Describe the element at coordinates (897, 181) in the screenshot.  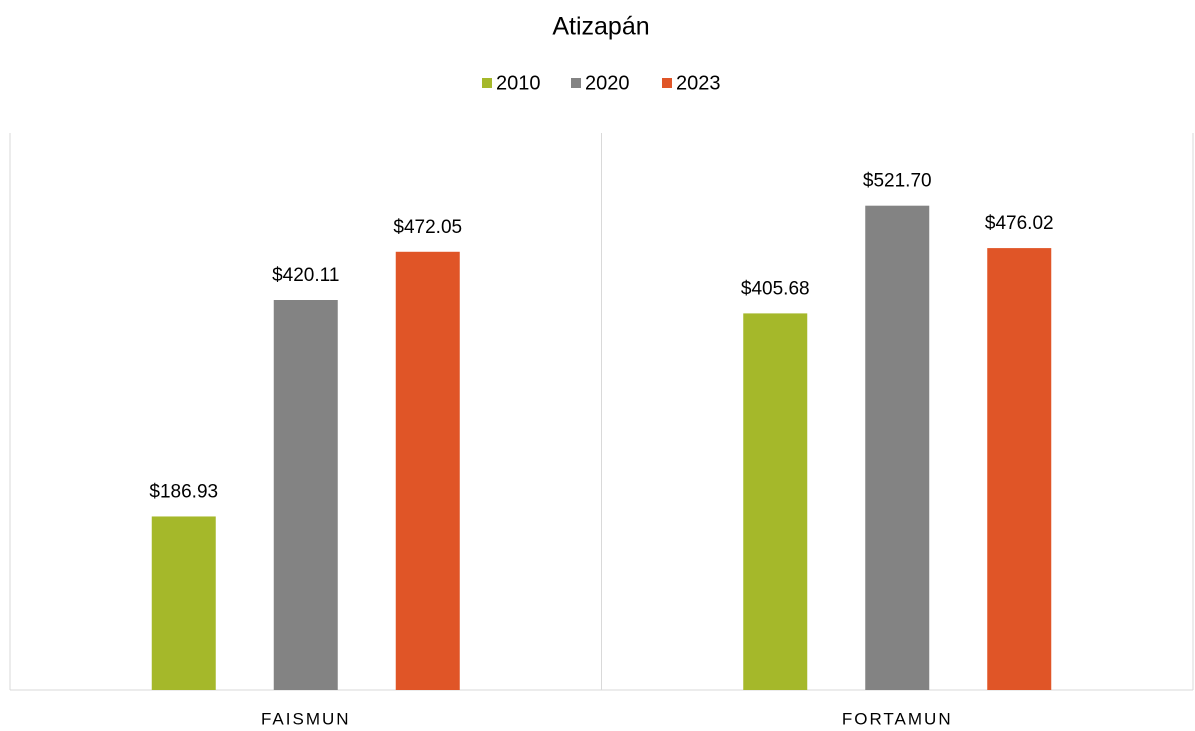
I see `data-label: $521.70` at that location.